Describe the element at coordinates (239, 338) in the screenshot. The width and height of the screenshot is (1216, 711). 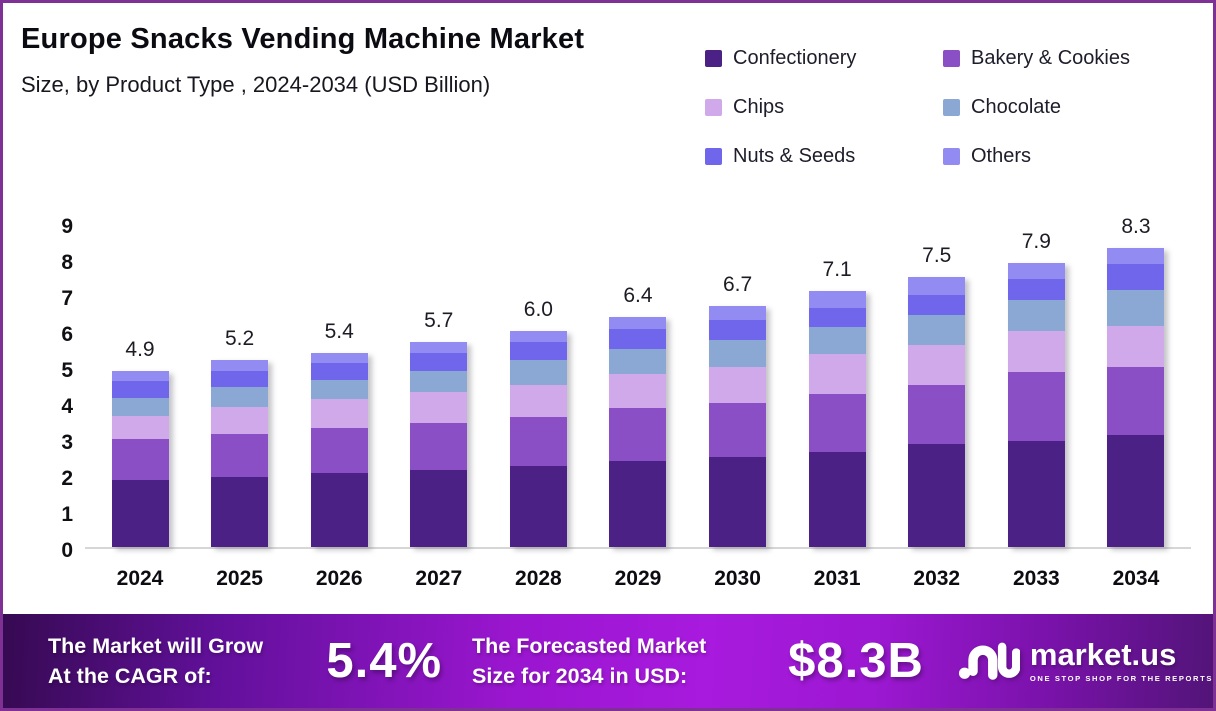
I see `bar-total-label: 5.2` at that location.